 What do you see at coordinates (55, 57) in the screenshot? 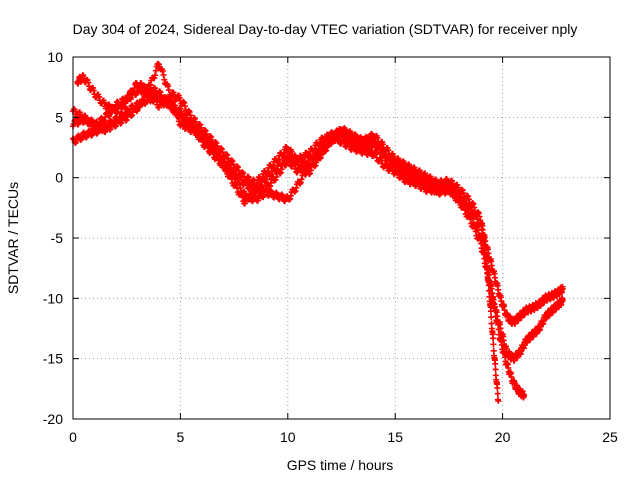
I see `y-tick-label: 10` at bounding box center [55, 57].